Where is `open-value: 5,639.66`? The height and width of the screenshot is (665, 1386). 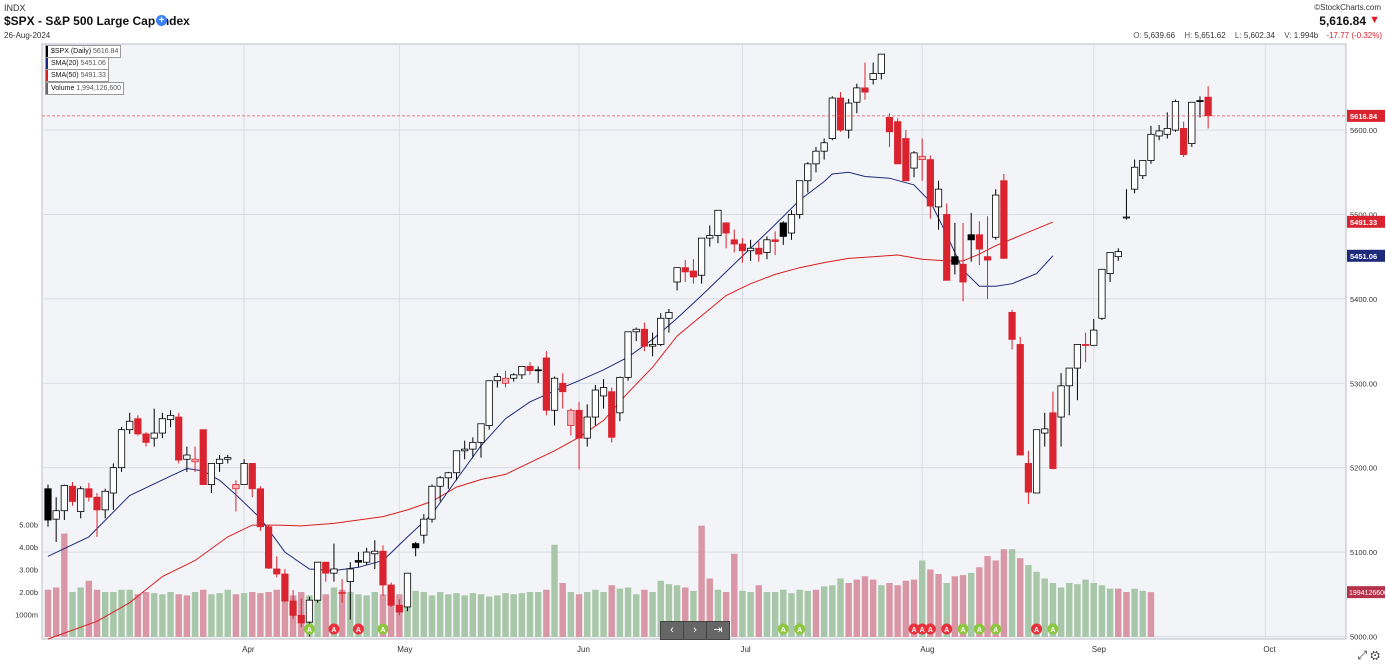 open-value: 5,639.66 is located at coordinates (1159, 35).